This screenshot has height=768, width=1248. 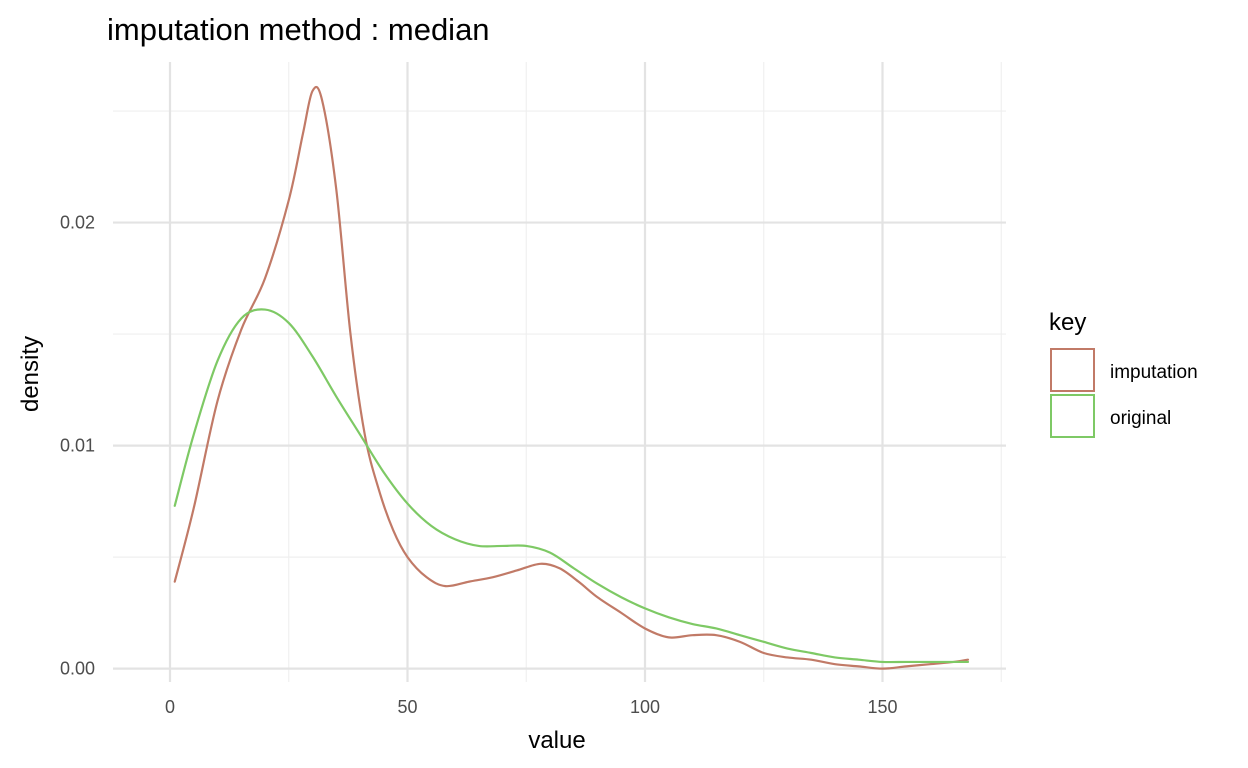 I want to click on x-axis-tick-labels: 0 50 100 150, so click(x=531, y=707).